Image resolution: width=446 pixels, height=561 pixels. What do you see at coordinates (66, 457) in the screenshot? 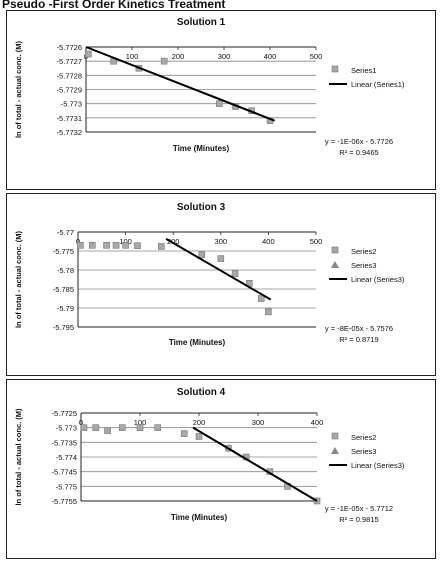
I see `y-tick-label: -5.774` at bounding box center [66, 457].